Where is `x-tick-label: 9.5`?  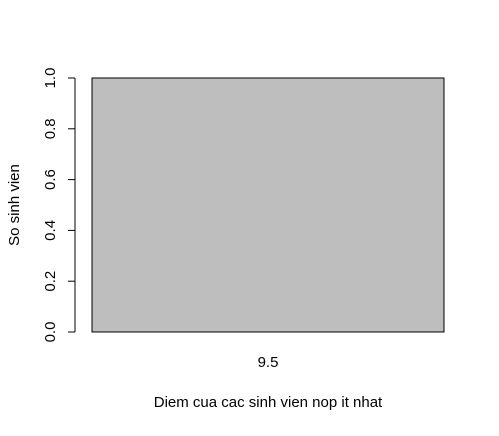 x-tick-label: 9.5 is located at coordinates (268, 362).